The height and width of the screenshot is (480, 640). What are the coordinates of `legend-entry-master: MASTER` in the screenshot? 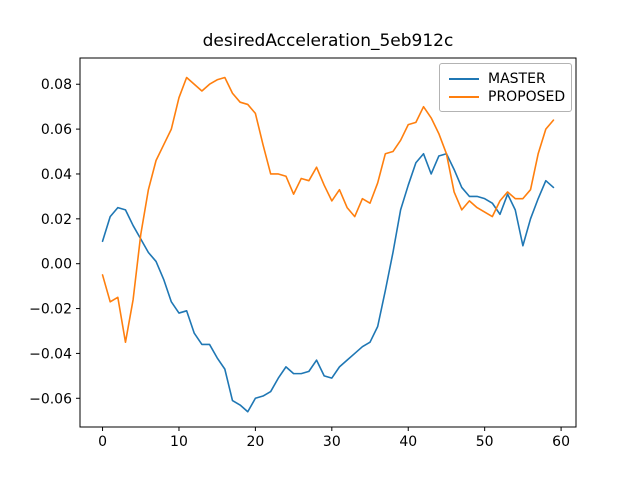 It's located at (505, 79).